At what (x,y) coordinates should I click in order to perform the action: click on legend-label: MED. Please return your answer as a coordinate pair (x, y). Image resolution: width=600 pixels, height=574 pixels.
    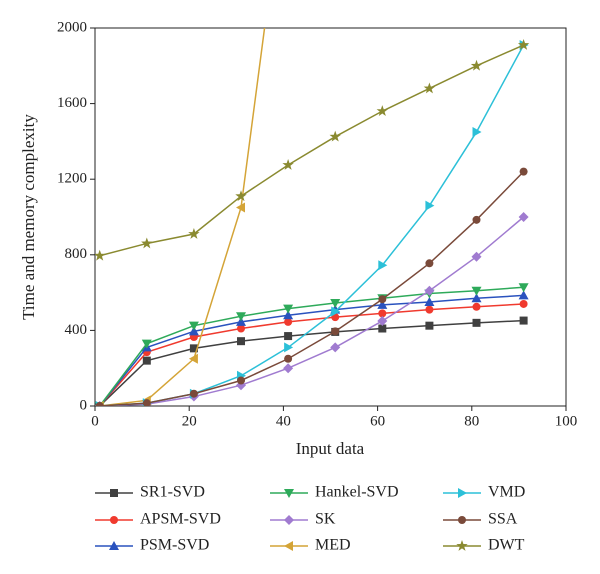
    Looking at the image, I should click on (333, 545).